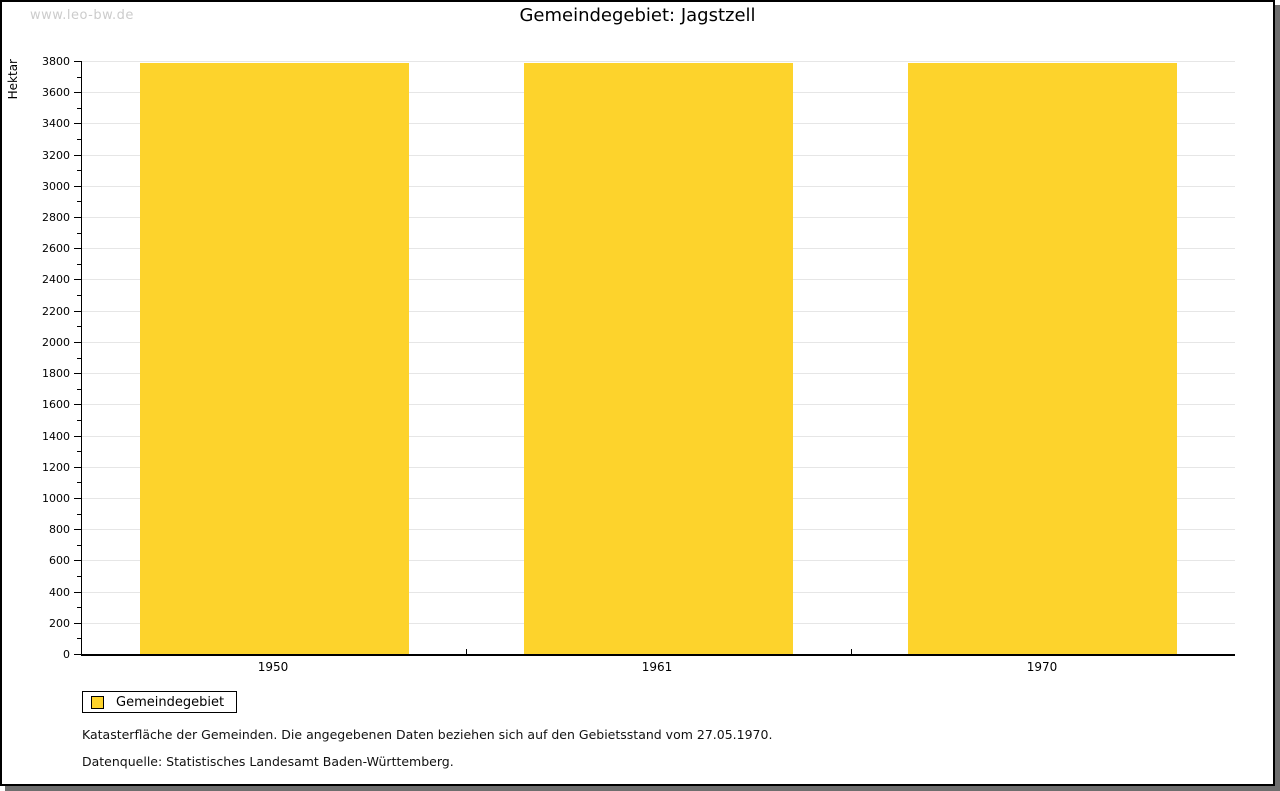  Describe the element at coordinates (56, 373) in the screenshot. I see `y-axis-label-1800: 1800` at that location.